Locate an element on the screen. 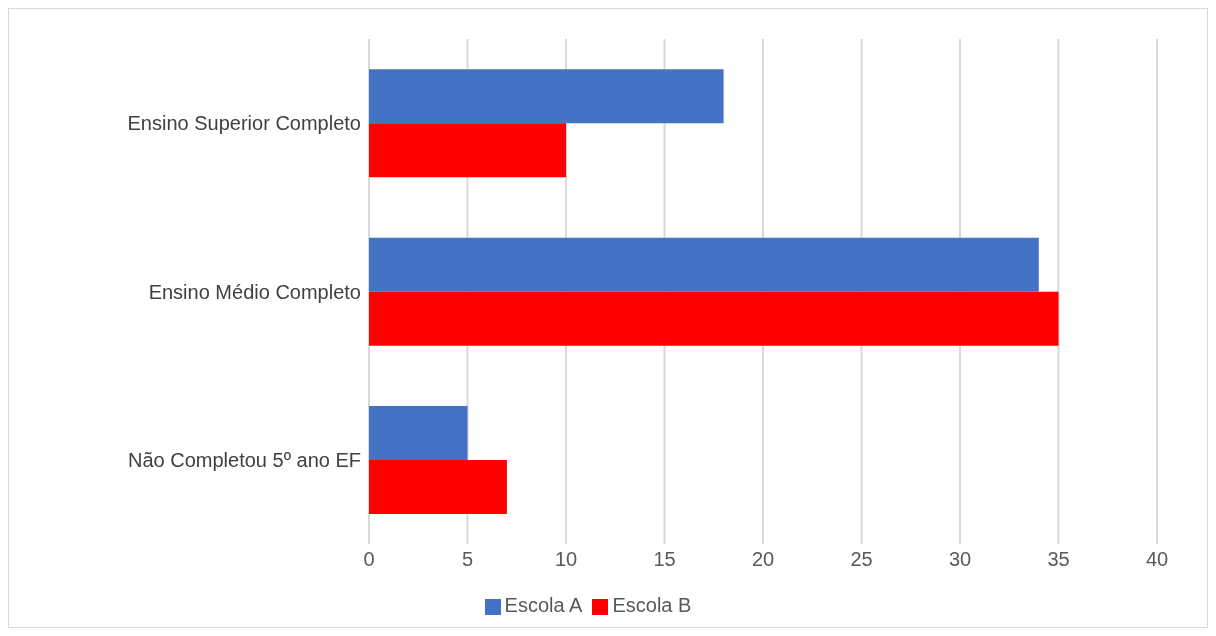 Image resolution: width=1216 pixels, height=636 pixels. x-tick-label: 15 is located at coordinates (664, 559).